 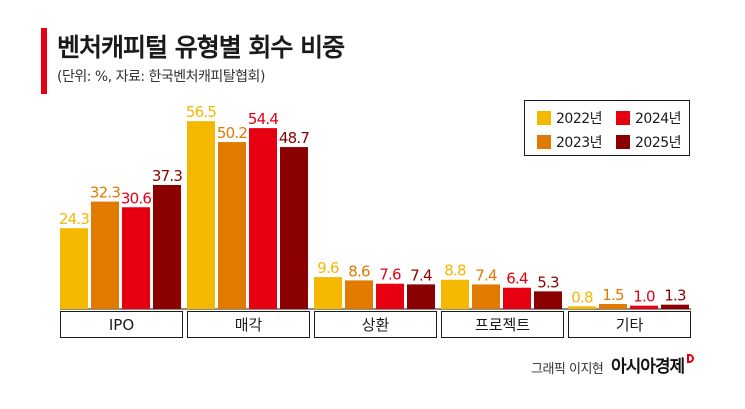 I want to click on data-label-4-0: 0.8, so click(x=582, y=297).